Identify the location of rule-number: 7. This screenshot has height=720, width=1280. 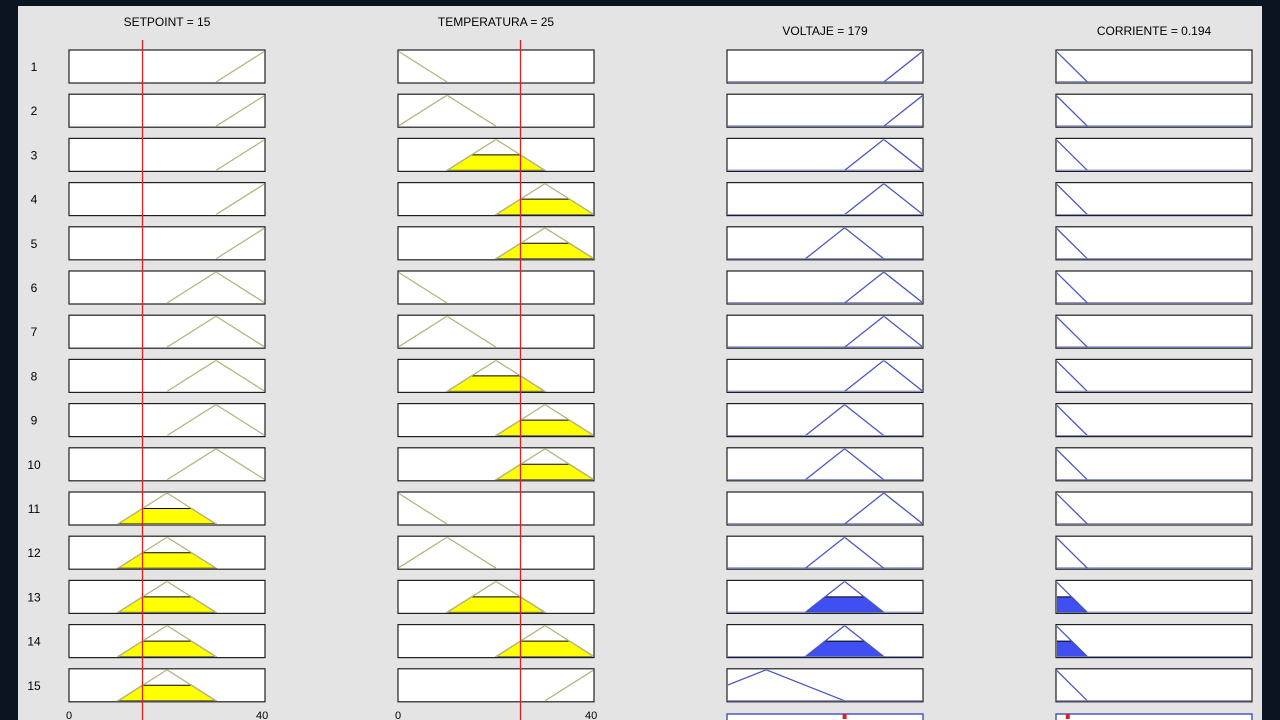
(34, 332).